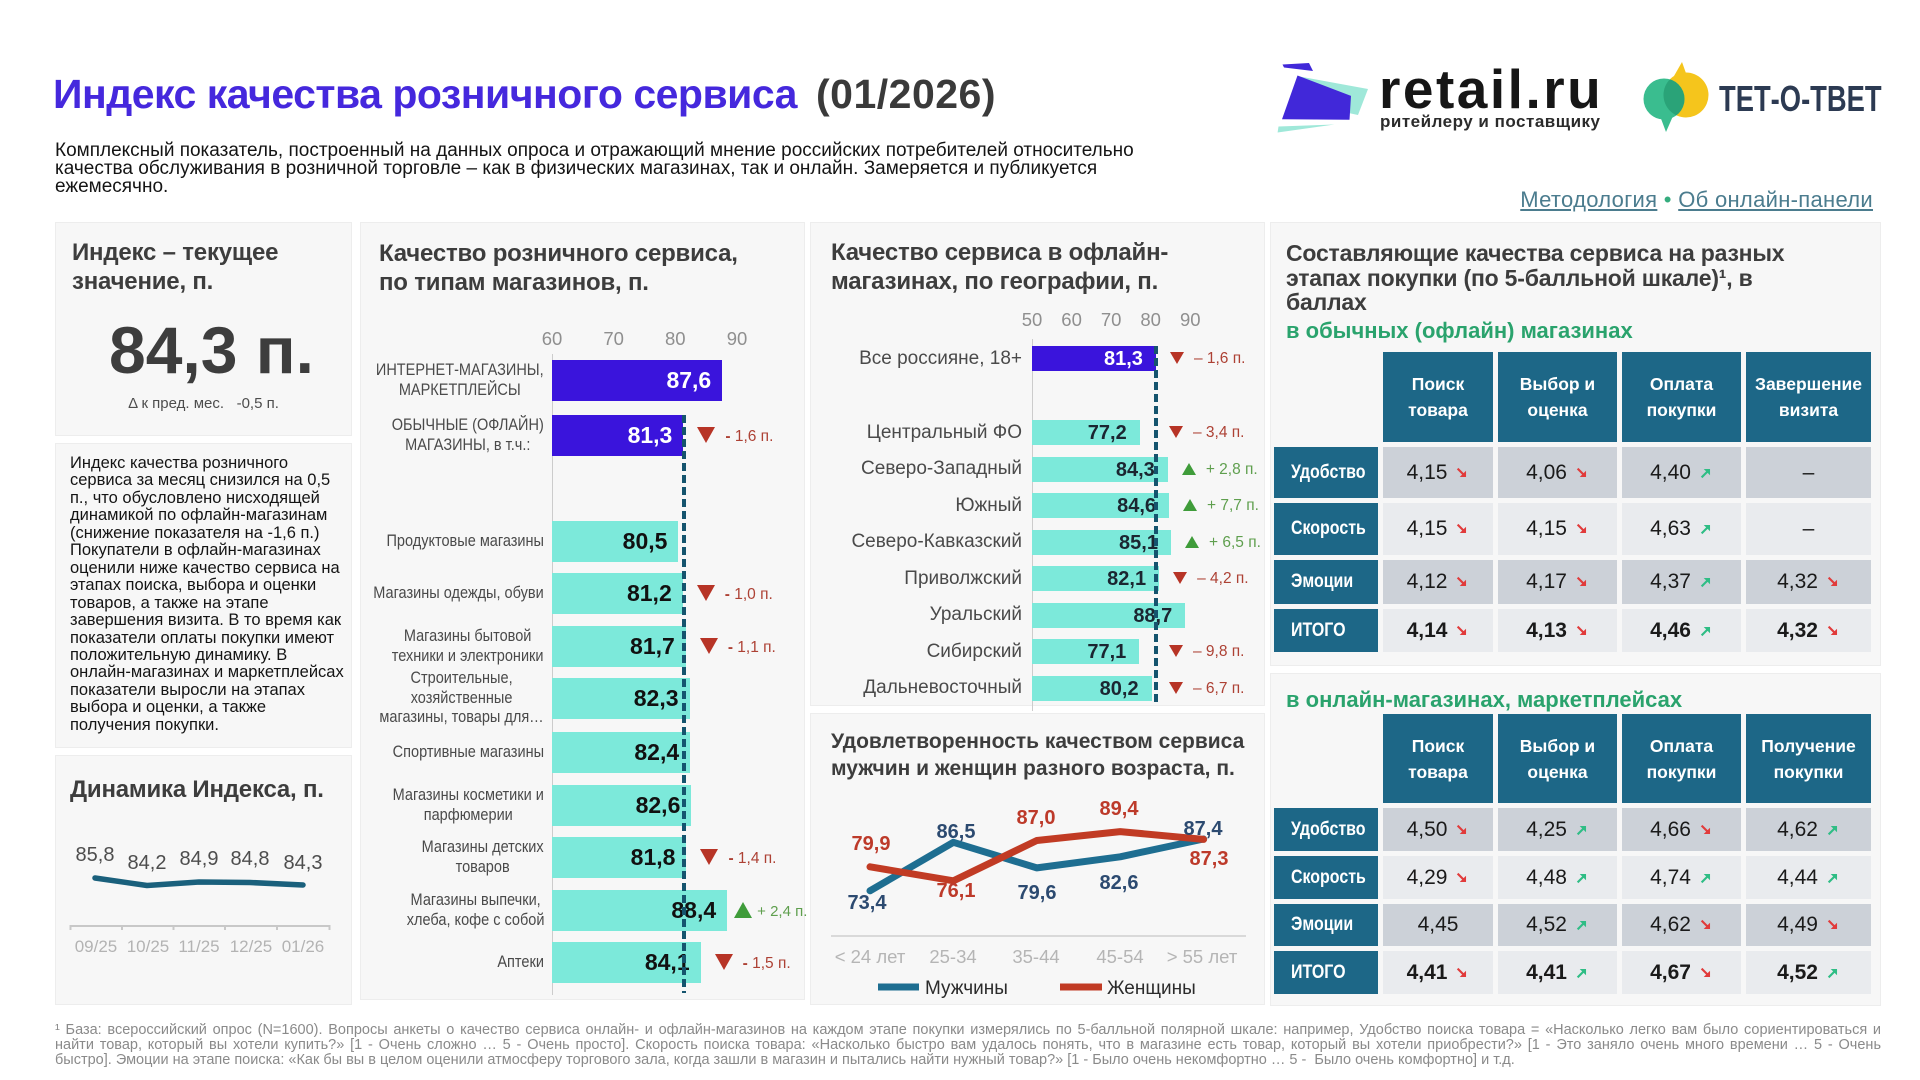 Image resolution: width=1920 pixels, height=1080 pixels. Describe the element at coordinates (95, 855) in the screenshot. I see `svg-text: 85,8` at that location.